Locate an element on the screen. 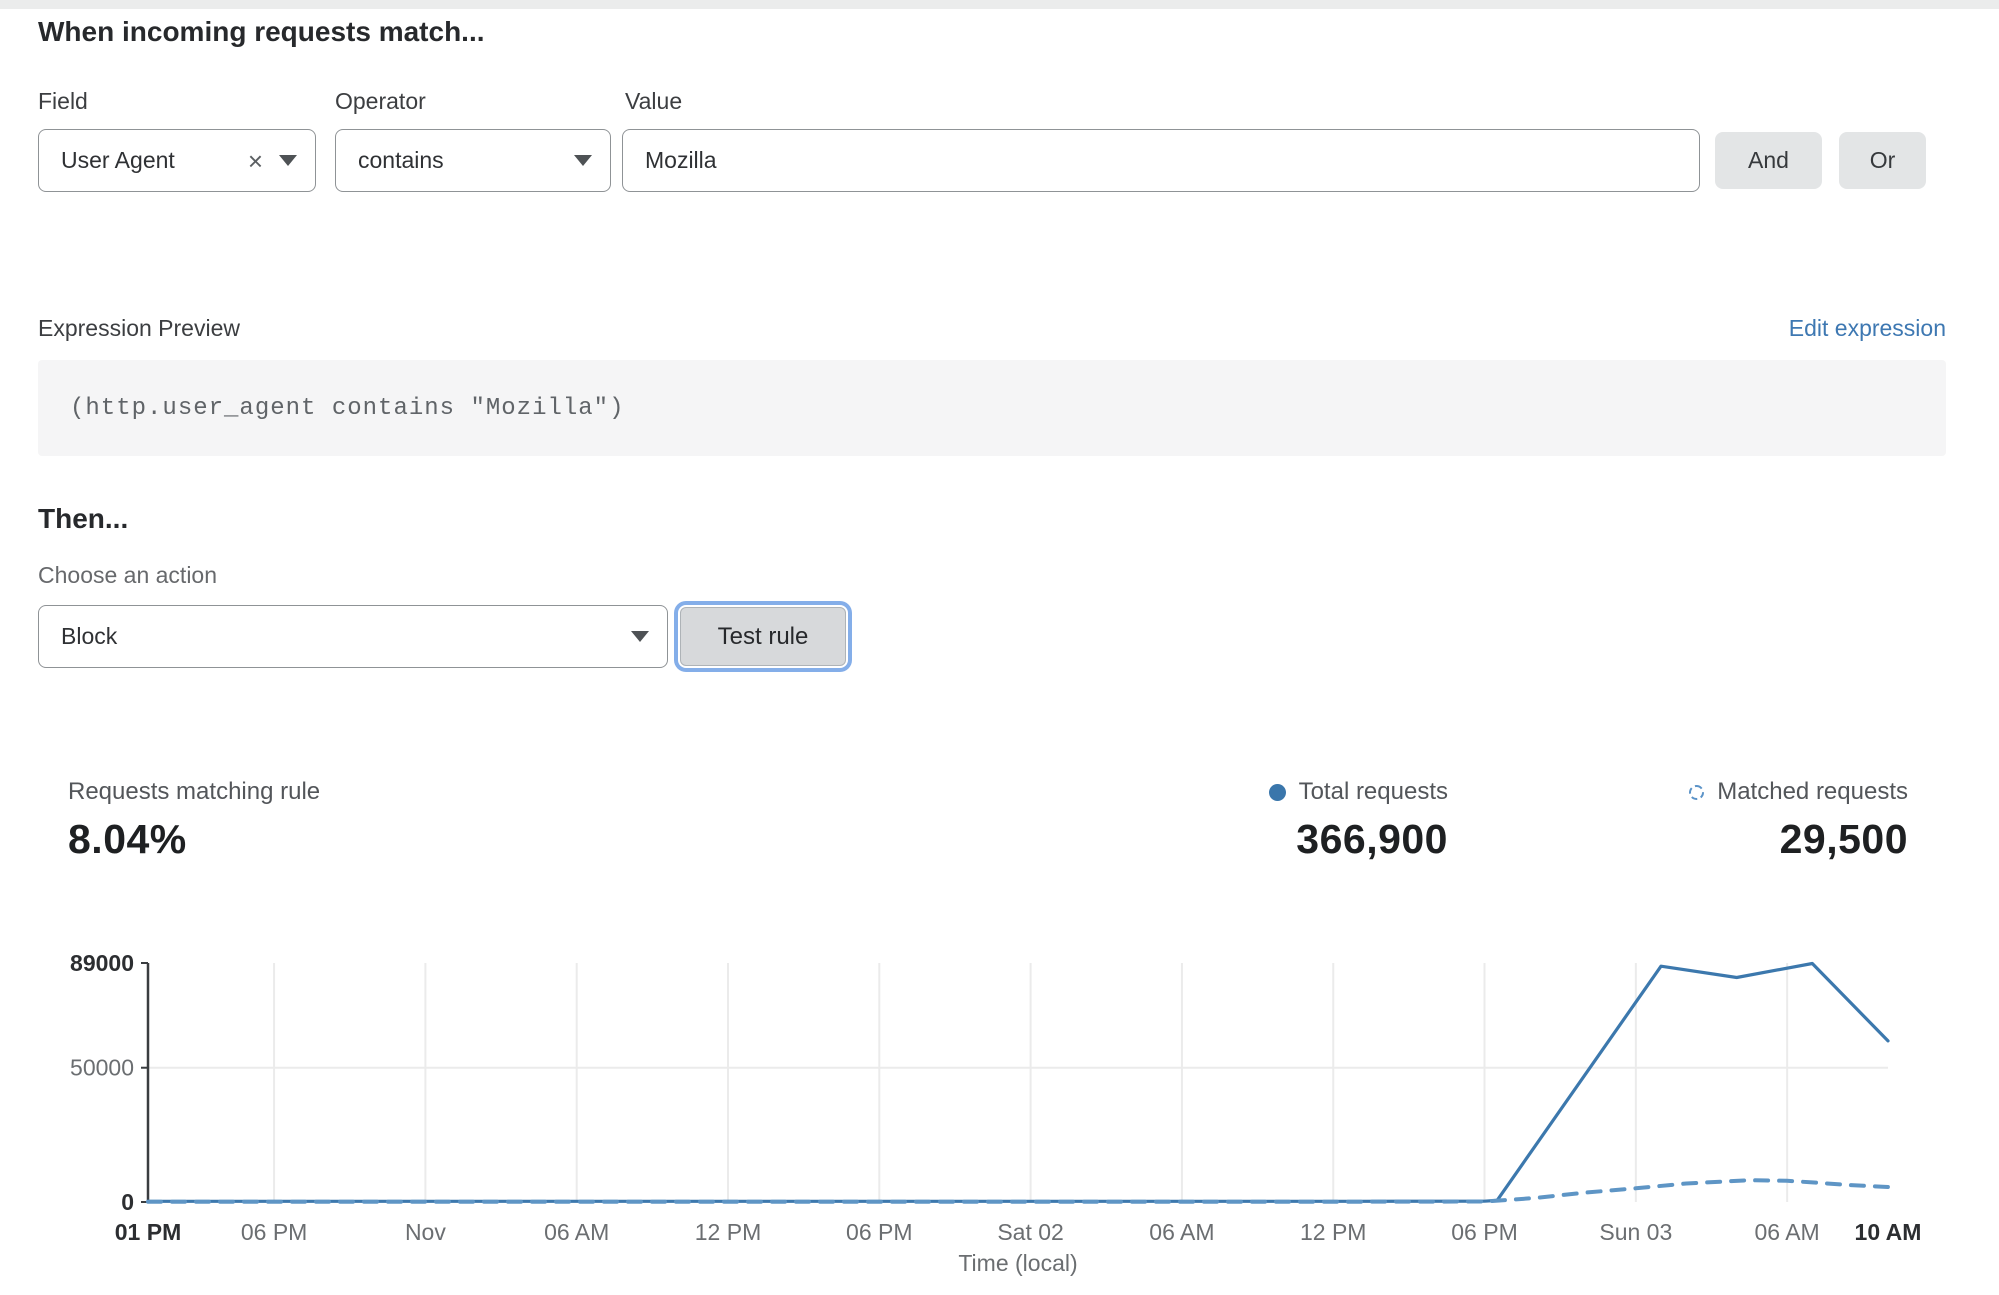 Image resolution: width=1999 pixels, height=1295 pixels. matched-requests-label: Matched requests is located at coordinates (1812, 791).